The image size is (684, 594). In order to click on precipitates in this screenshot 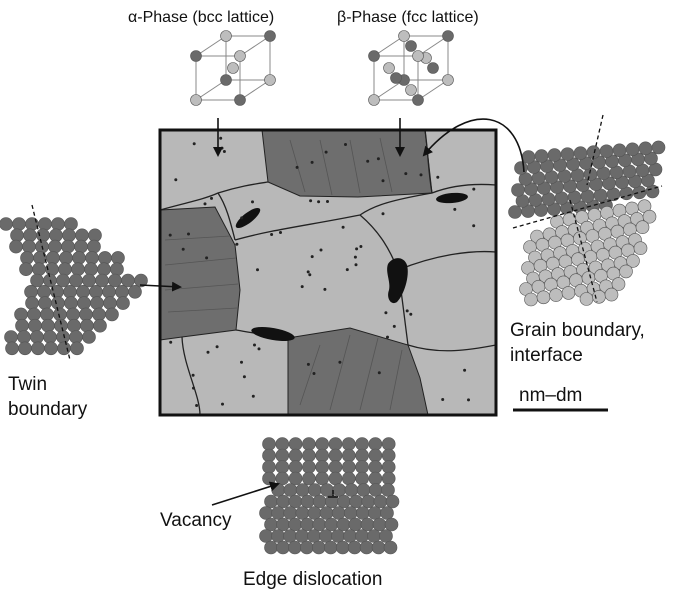, I will do `click(351, 267)`.